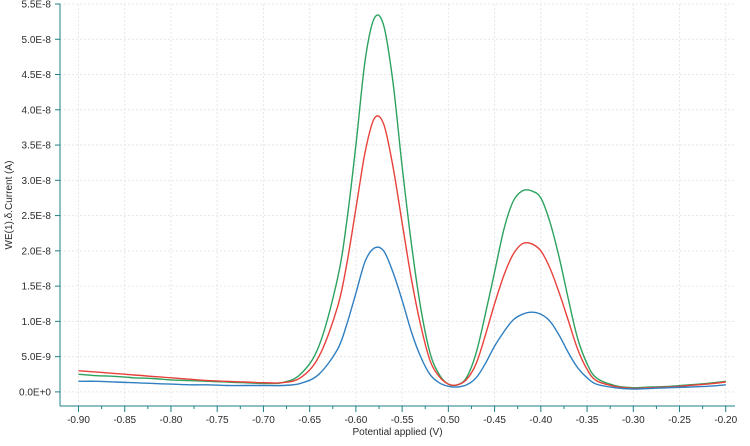  I want to click on y-tick-label: 4.0E-8, so click(37, 110).